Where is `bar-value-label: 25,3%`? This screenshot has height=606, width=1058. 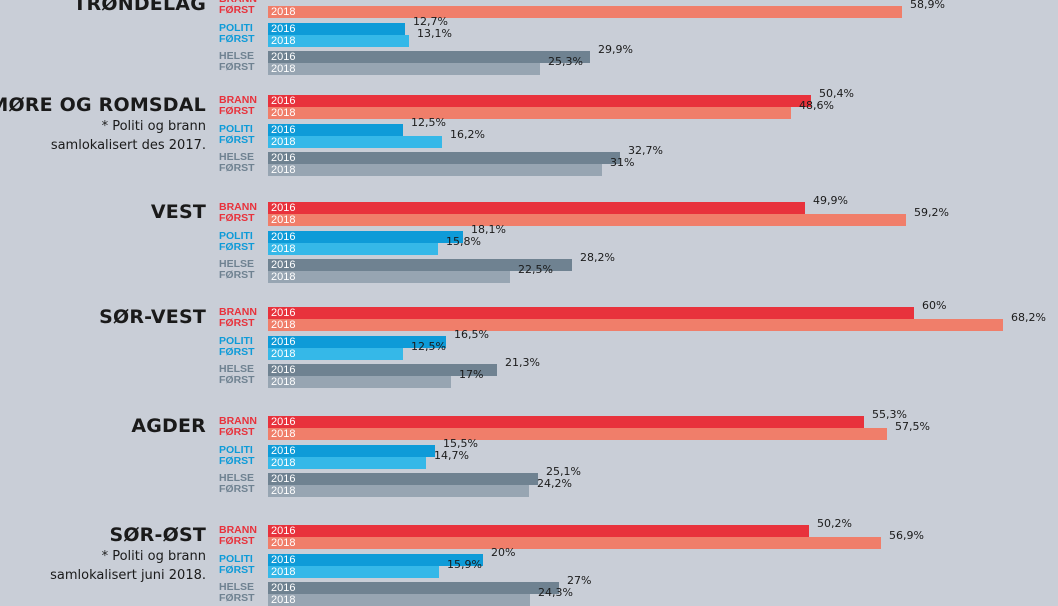 bar-value-label: 25,3% is located at coordinates (565, 61).